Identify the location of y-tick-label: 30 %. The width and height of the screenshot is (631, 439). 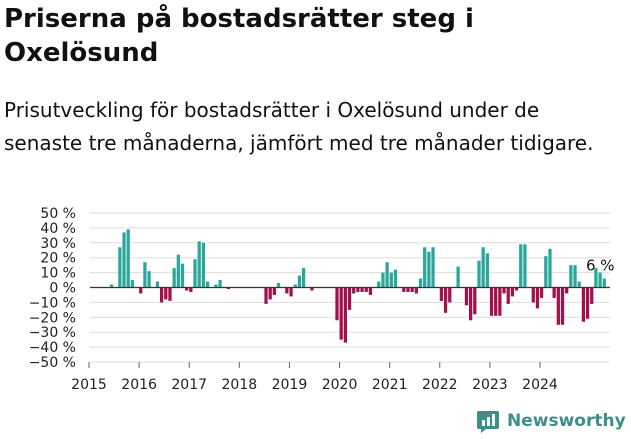
(58, 244).